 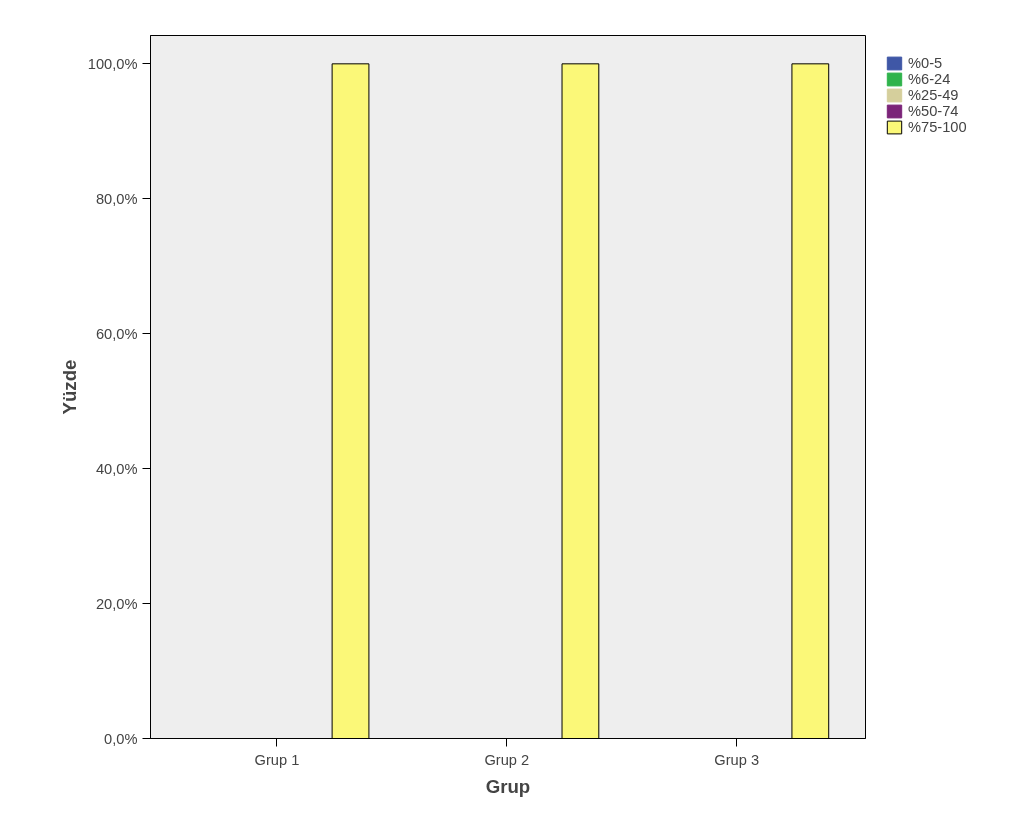 I want to click on legend-label: %6-24, so click(x=929, y=79).